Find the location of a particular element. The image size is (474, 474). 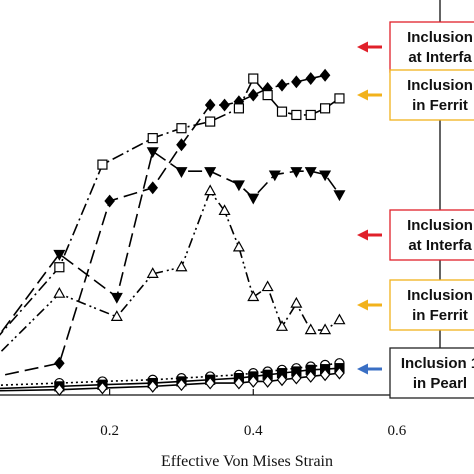

annotation-3: Inclusion at Interfa is located at coordinates (415, 235).